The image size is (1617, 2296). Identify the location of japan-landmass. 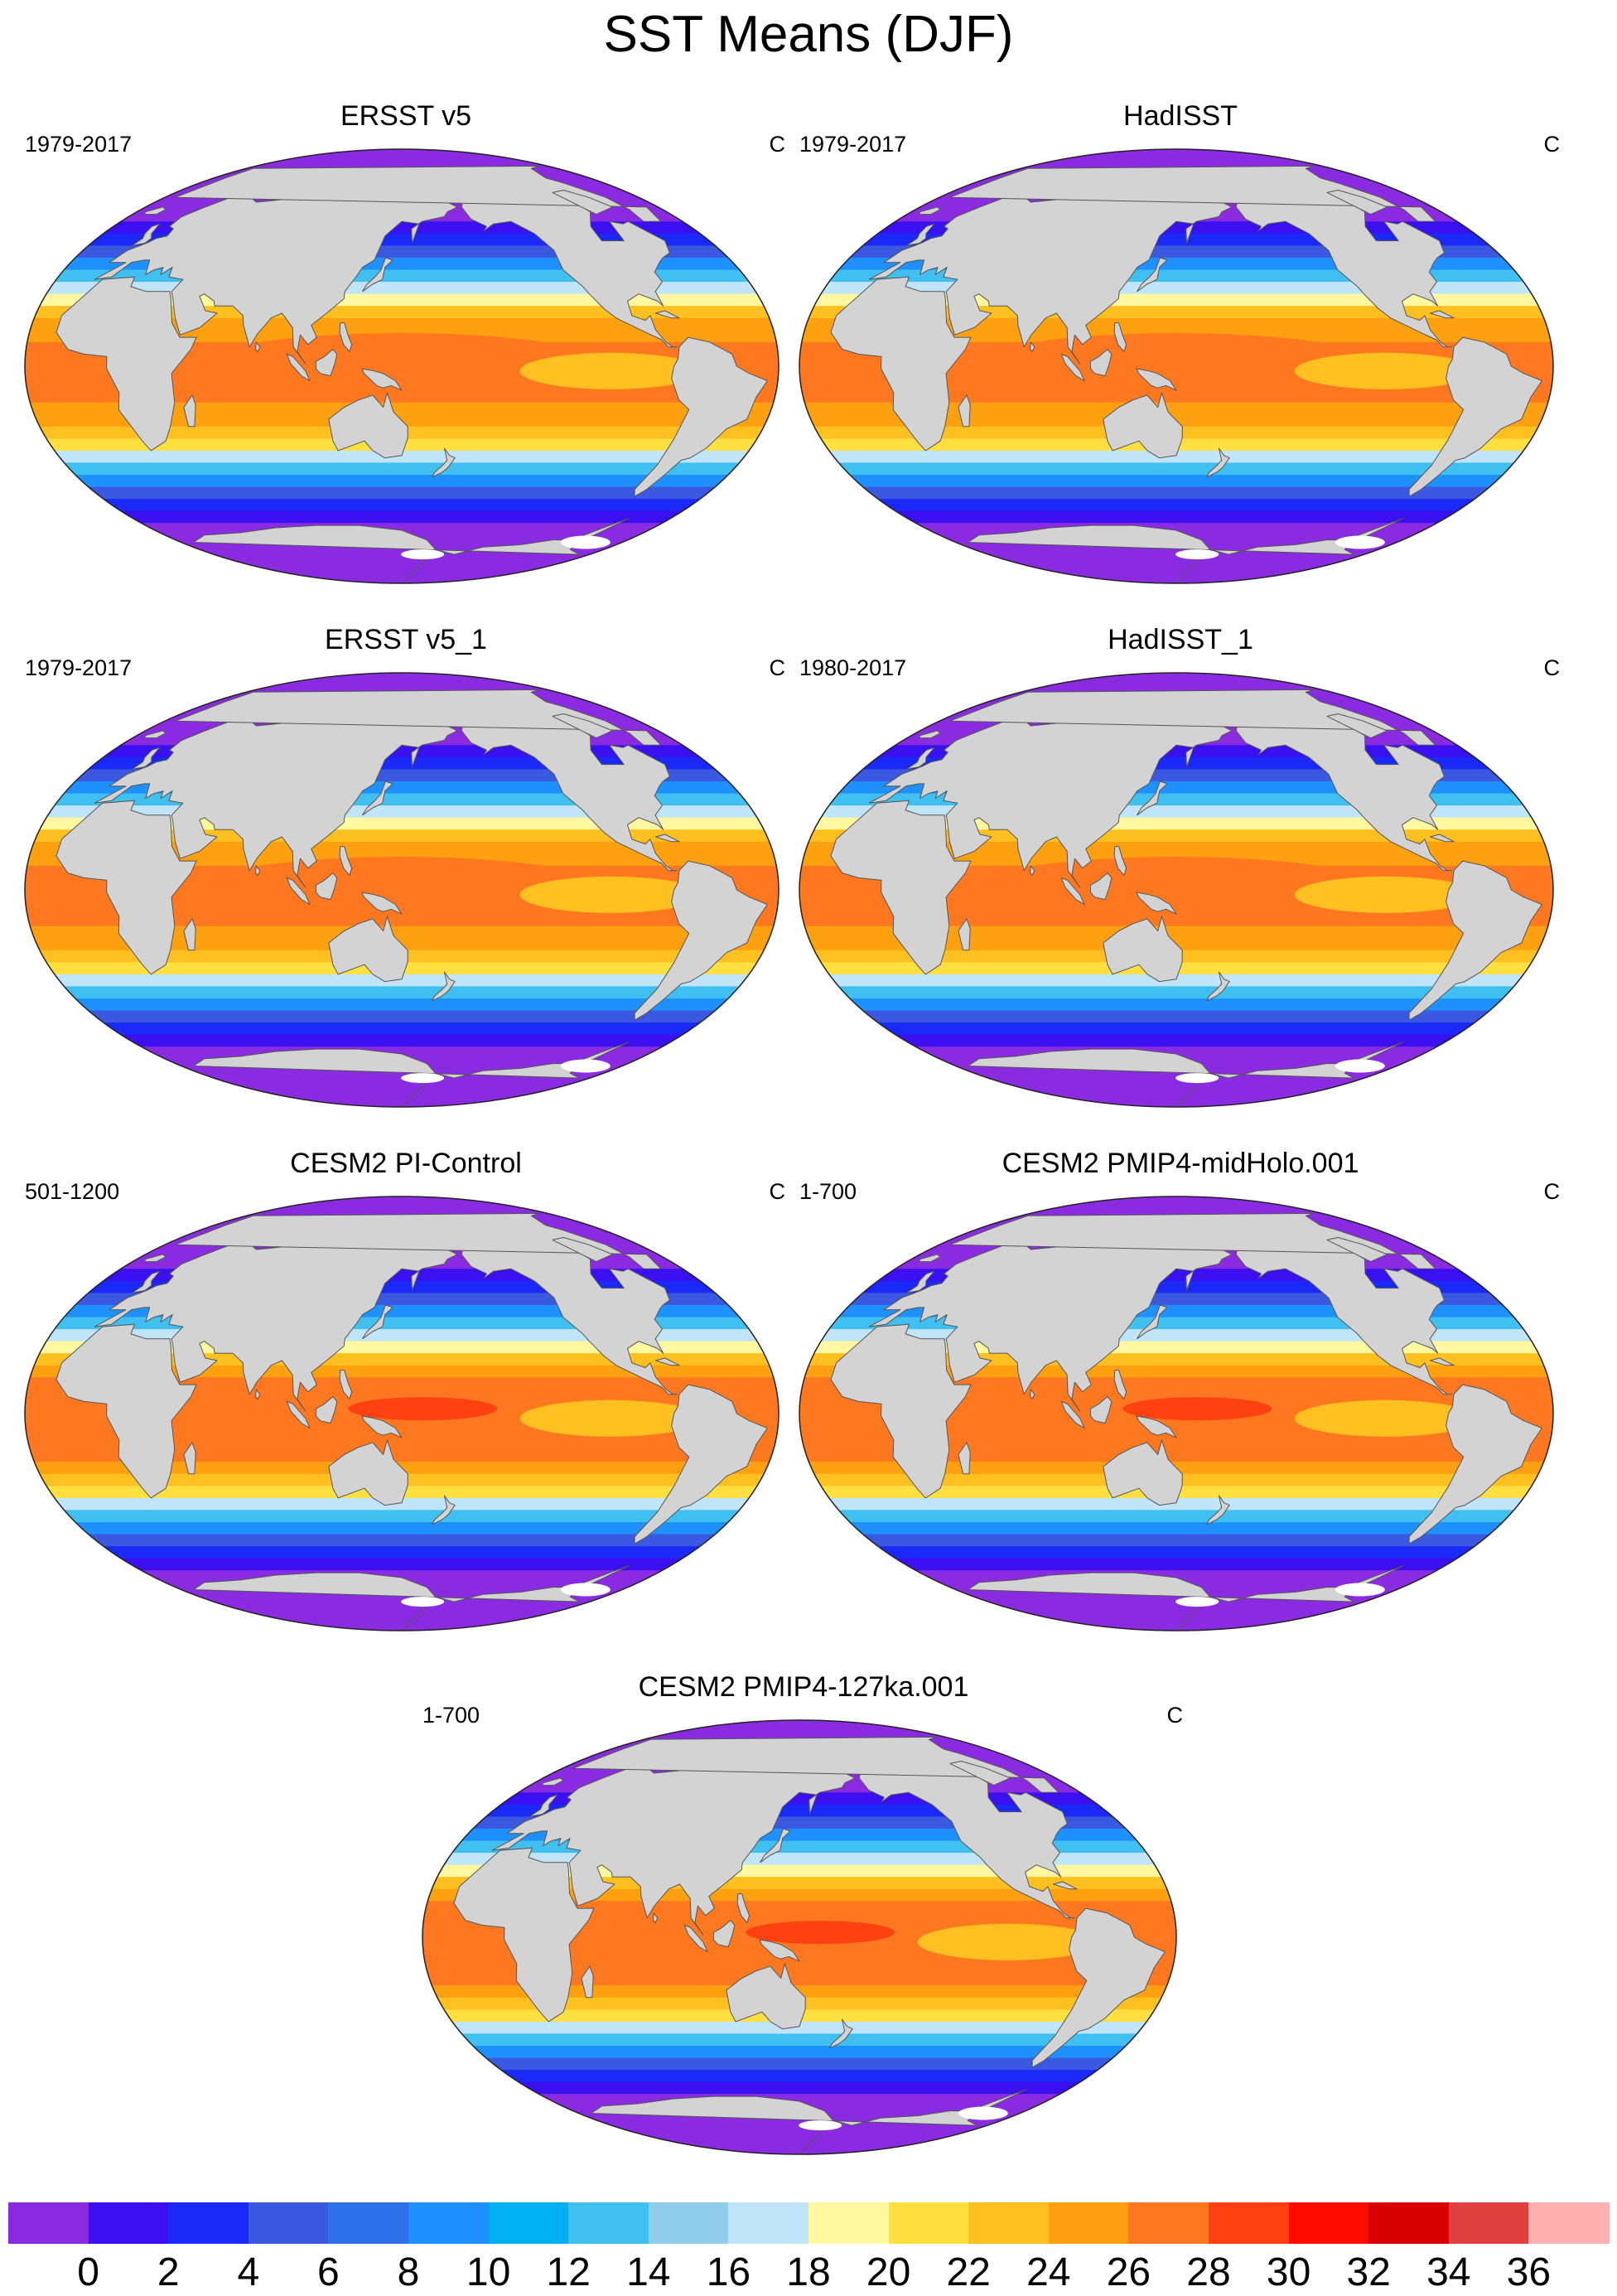
(377, 275).